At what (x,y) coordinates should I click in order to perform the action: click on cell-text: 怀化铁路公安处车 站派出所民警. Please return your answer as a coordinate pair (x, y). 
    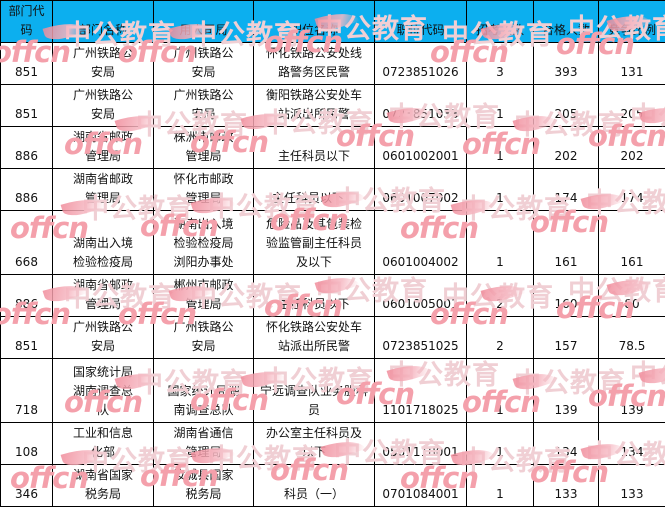
    Looking at the image, I should click on (314, 337).